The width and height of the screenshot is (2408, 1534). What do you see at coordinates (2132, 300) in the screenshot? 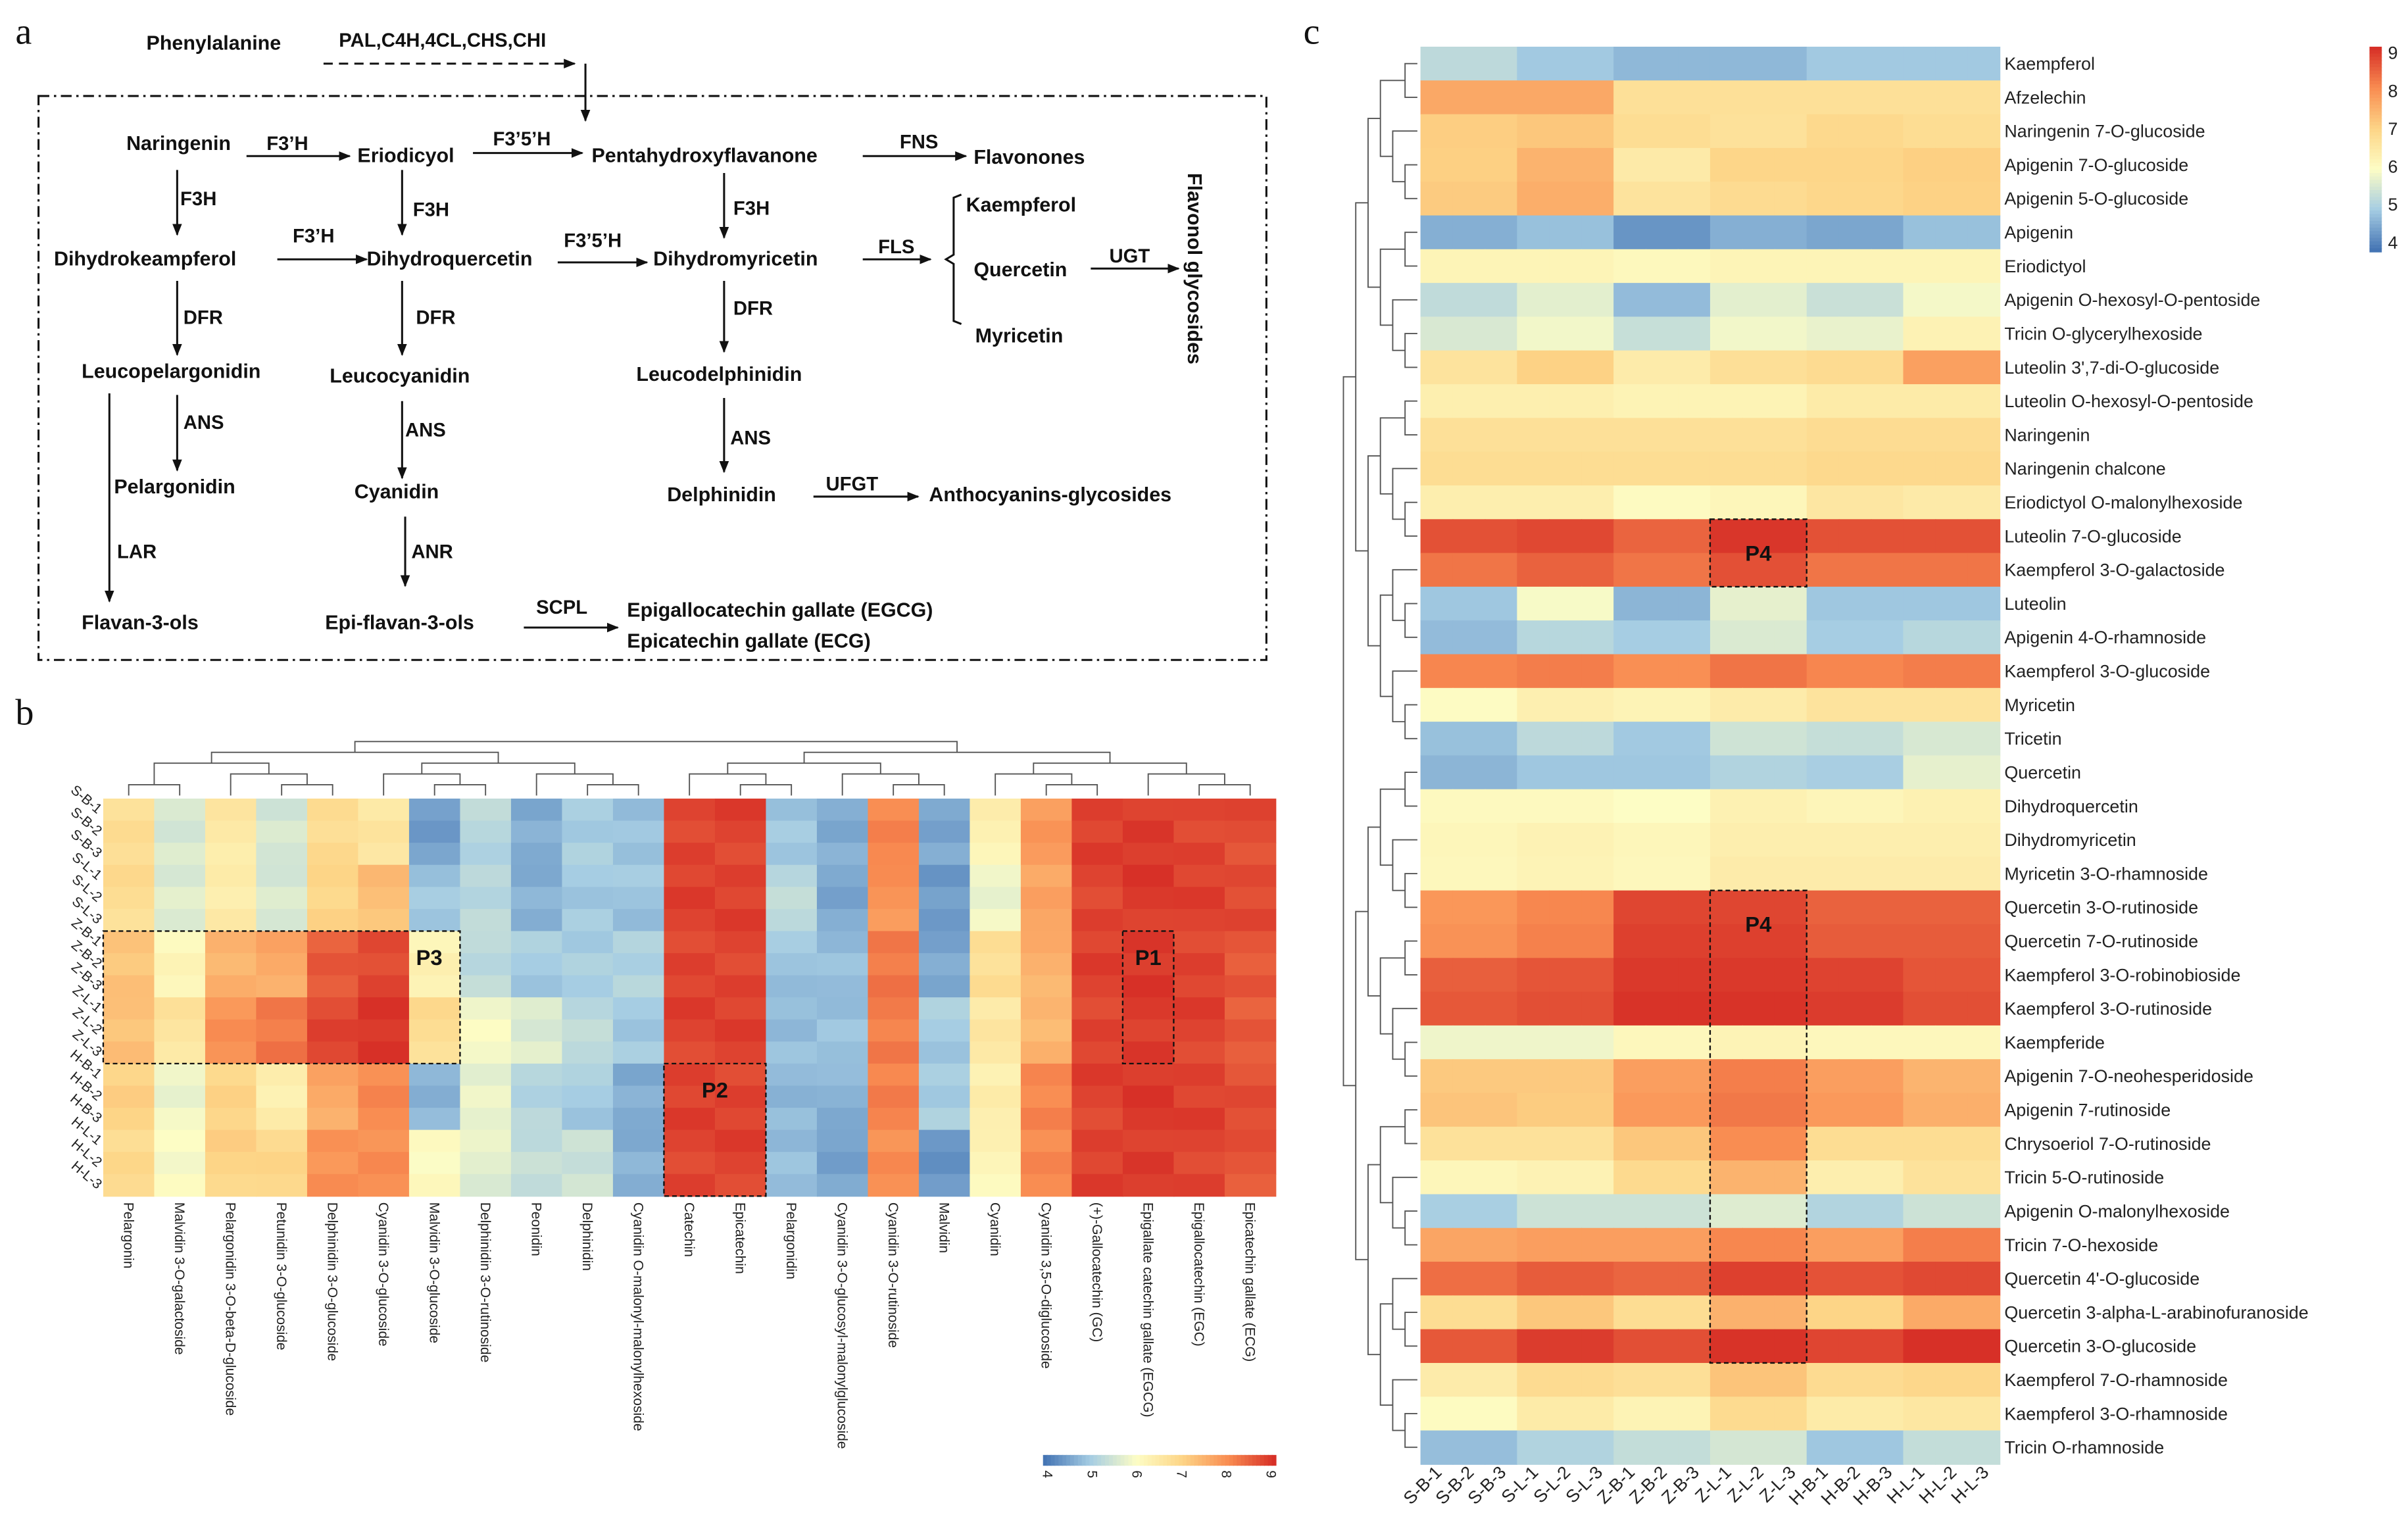
I see `row-label: Apigenin O-hexosyl-O-pentoside` at bounding box center [2132, 300].